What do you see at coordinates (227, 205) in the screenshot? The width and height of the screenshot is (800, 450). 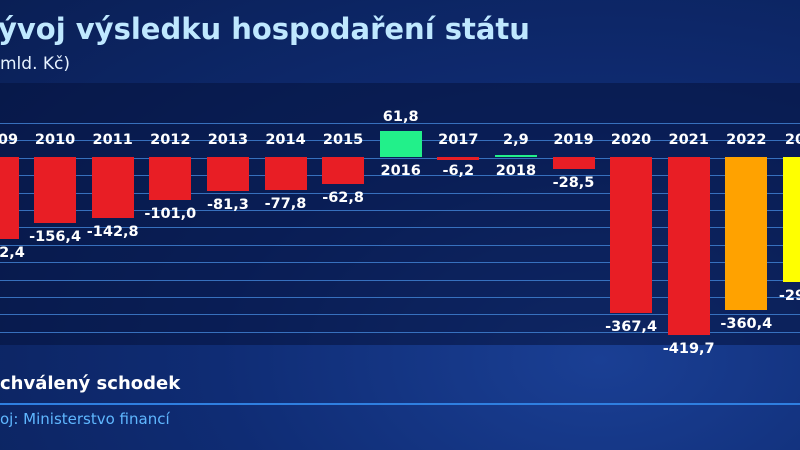 I see `value-label: -81,3` at bounding box center [227, 205].